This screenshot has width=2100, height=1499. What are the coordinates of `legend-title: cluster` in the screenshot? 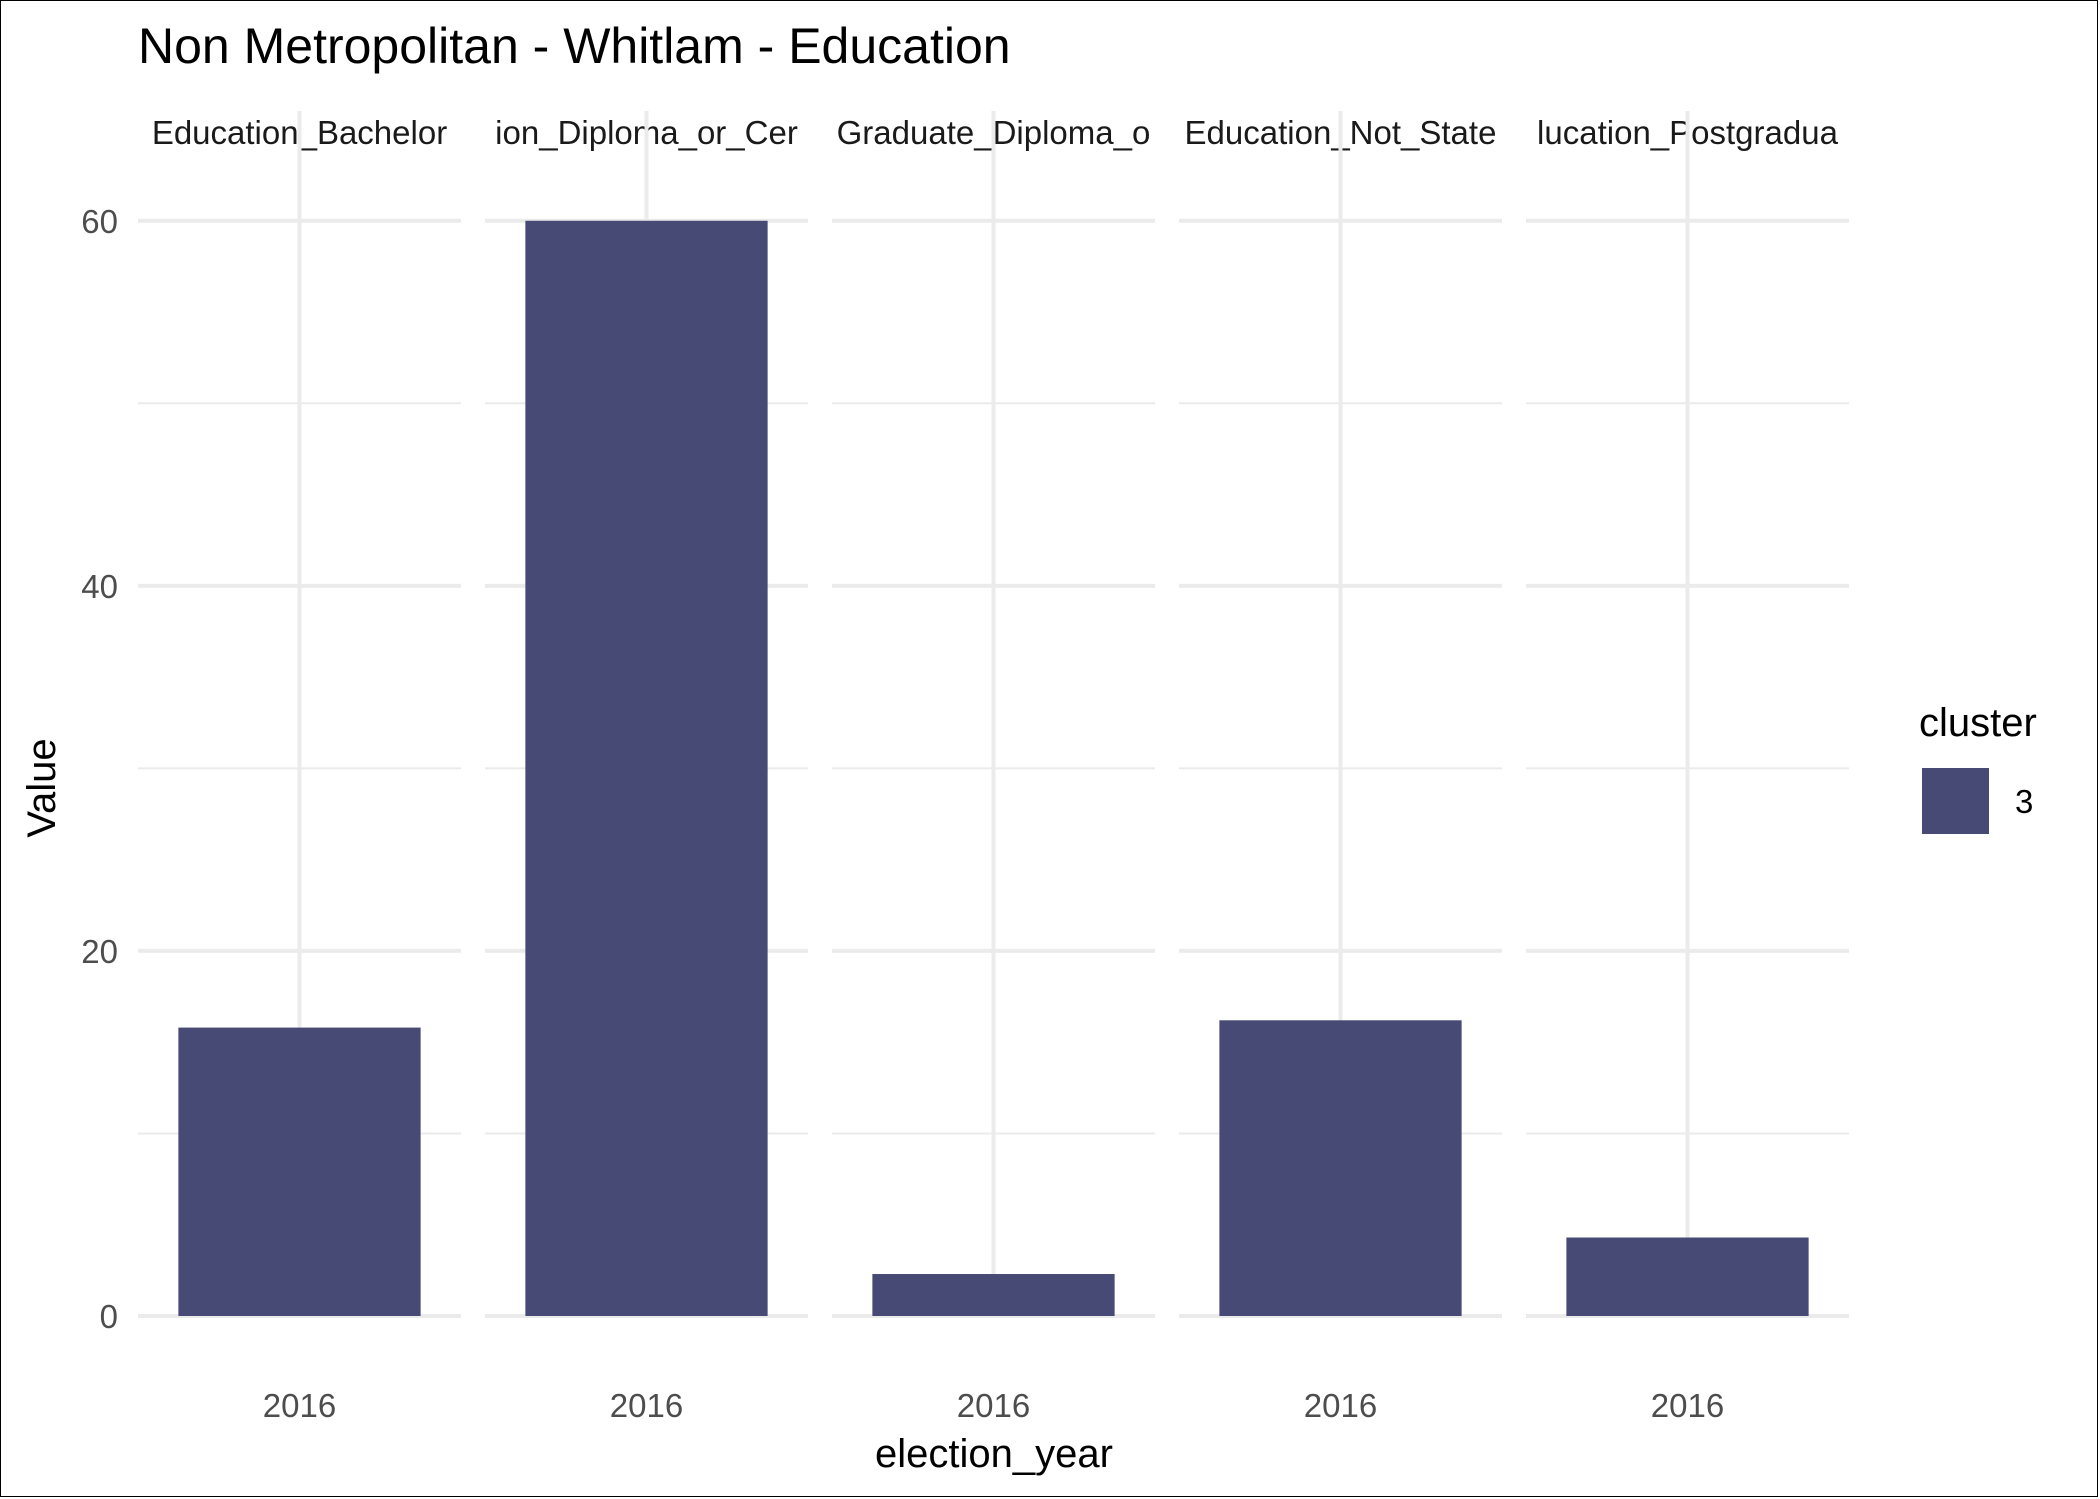 It's located at (1978, 723).